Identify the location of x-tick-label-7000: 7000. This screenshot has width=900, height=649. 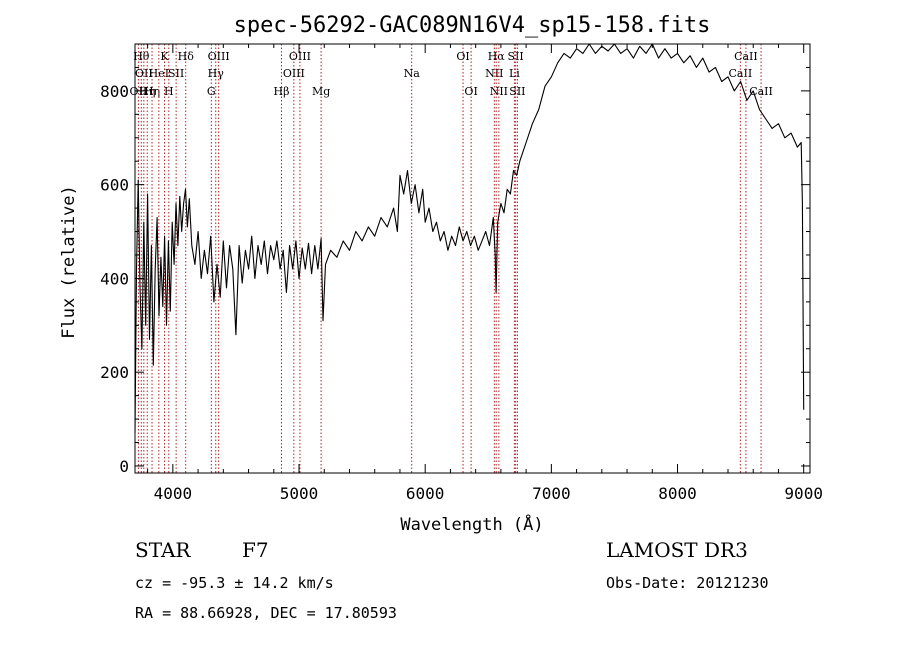
(551, 493).